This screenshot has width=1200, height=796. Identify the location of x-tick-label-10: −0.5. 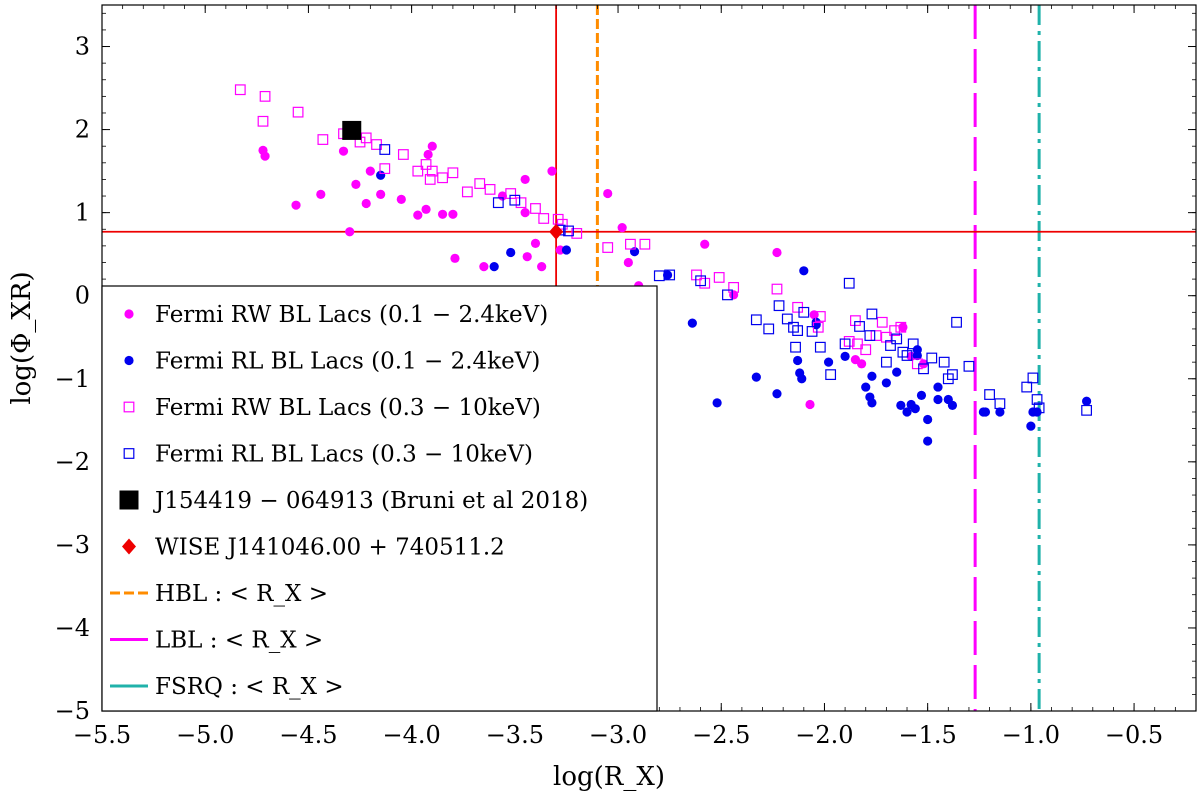
(1134, 735).